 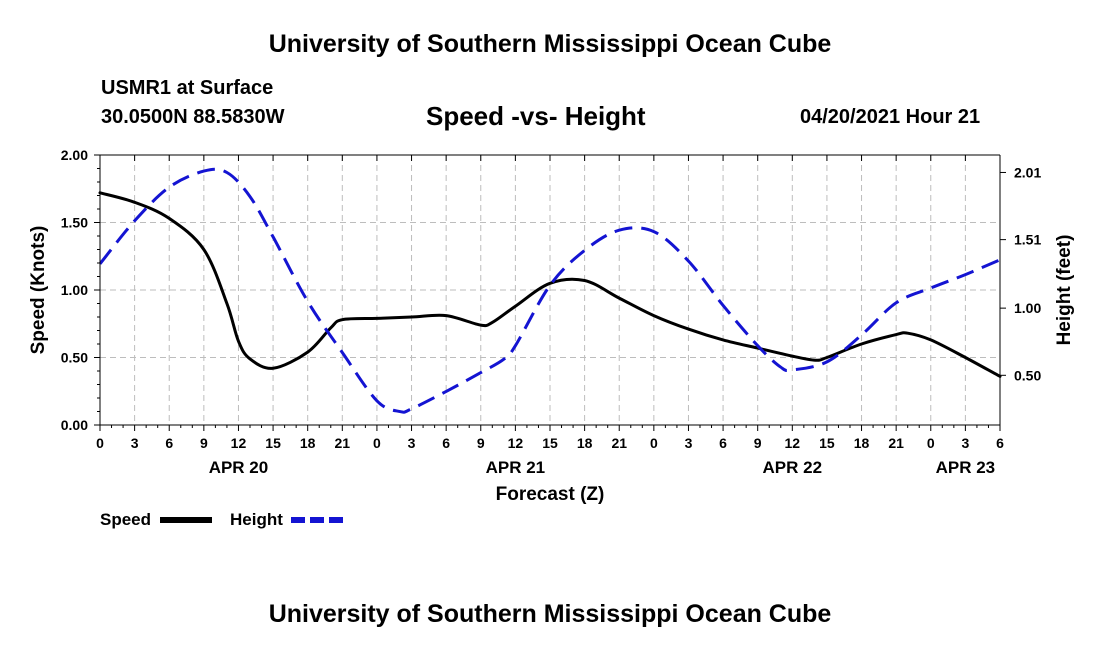 I want to click on y-left-axis-title: Speed (Knots), so click(x=38, y=290).